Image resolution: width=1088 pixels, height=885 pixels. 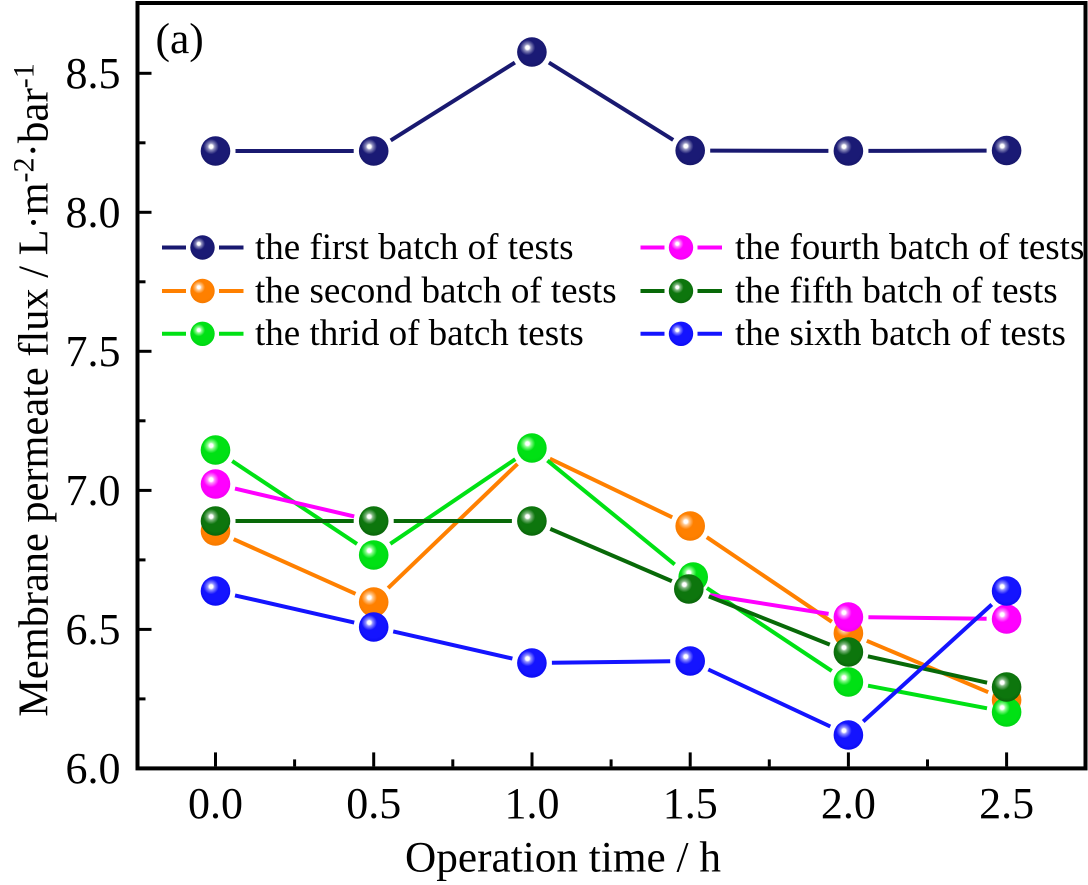 What do you see at coordinates (215, 803) in the screenshot?
I see `svg-text: 0.0` at bounding box center [215, 803].